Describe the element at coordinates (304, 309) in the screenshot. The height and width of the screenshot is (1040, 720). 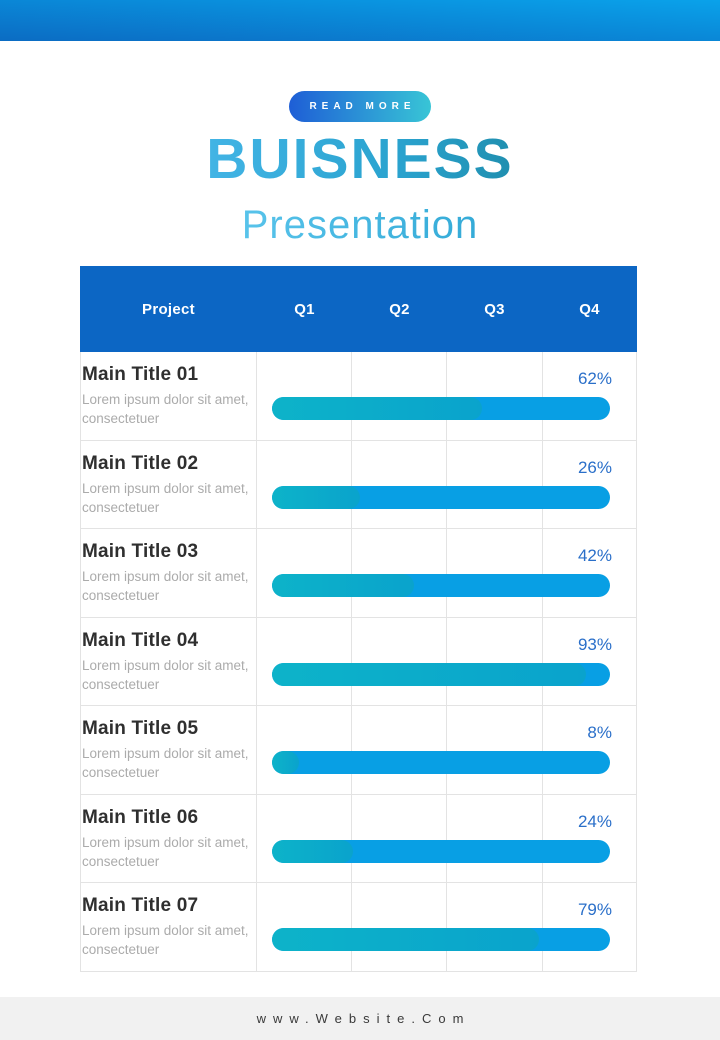
I see `column-header-q1: Q1` at that location.